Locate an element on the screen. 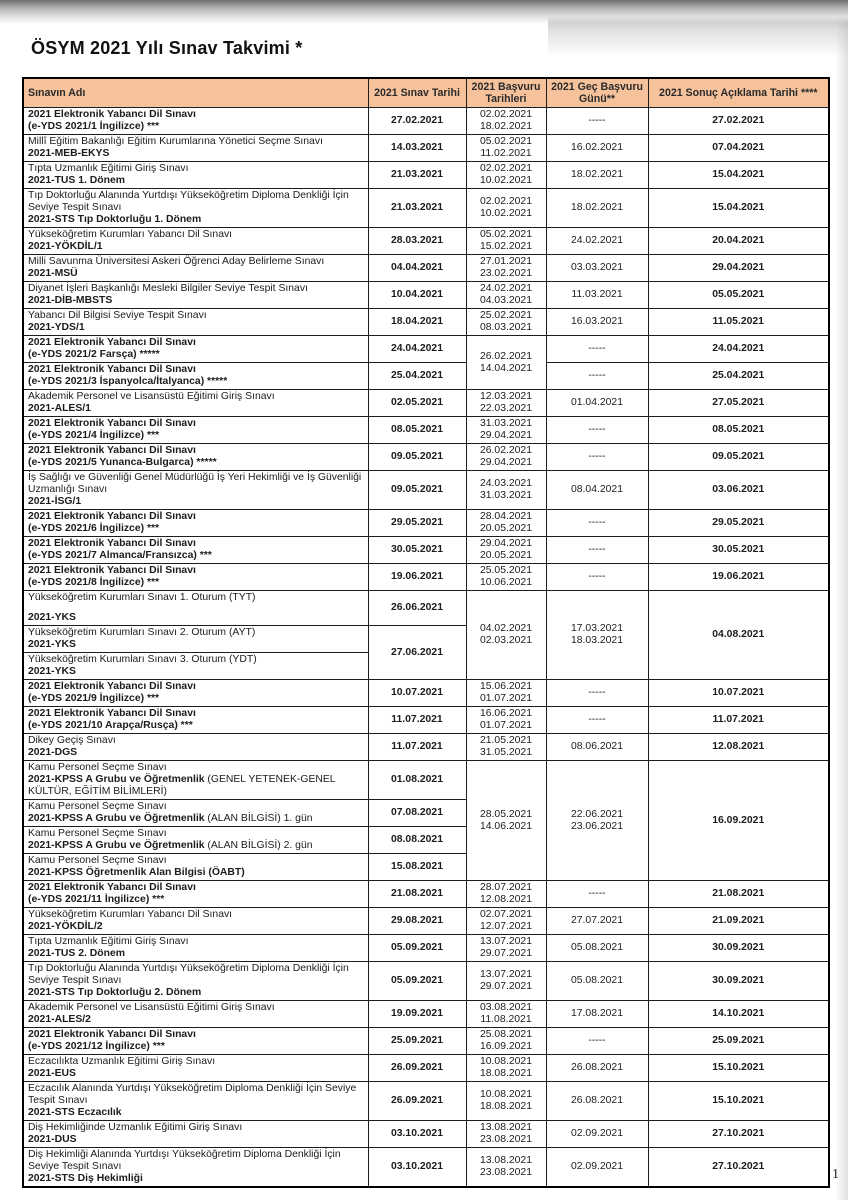 The image size is (848, 1200). late-application-cell: 11.03.2021 is located at coordinates (597, 295).